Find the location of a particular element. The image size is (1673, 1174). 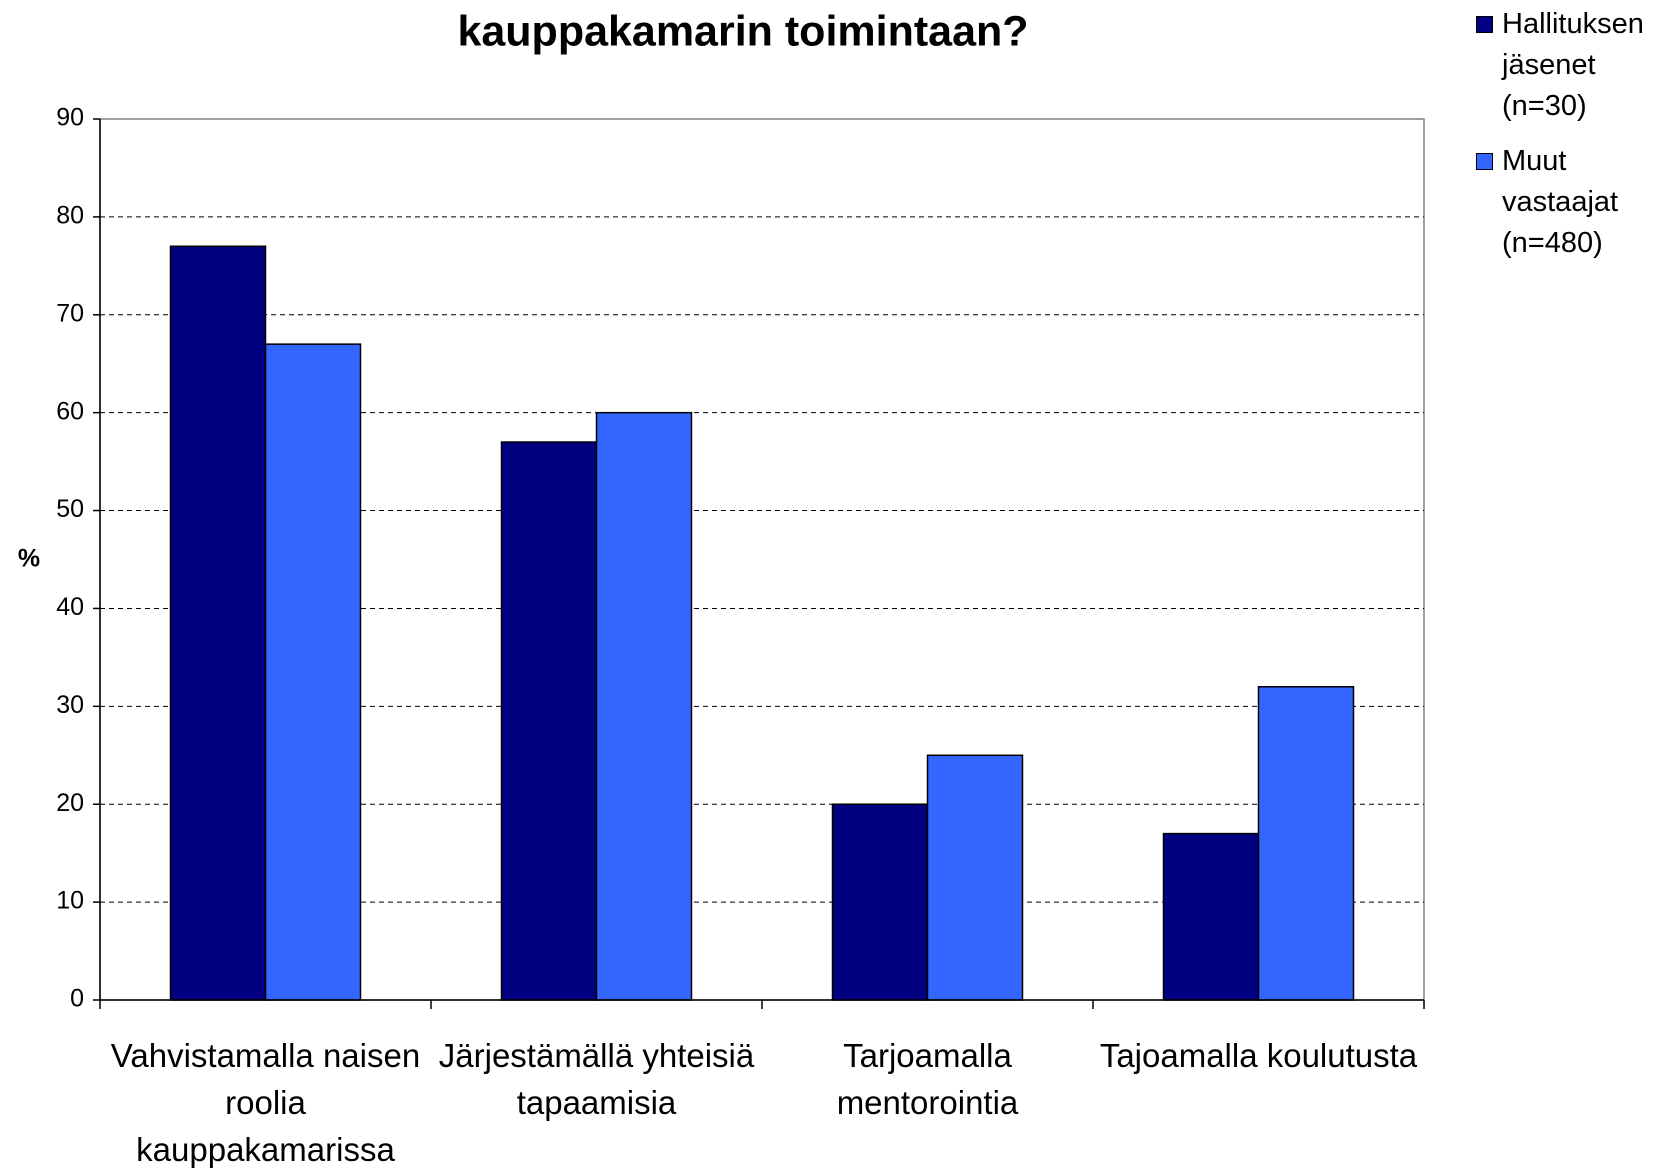

y-axis-label: % is located at coordinates (29, 559).